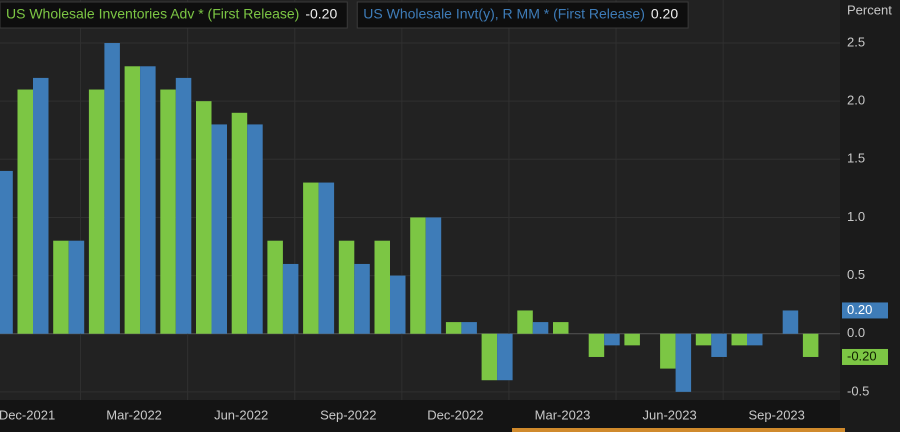  Describe the element at coordinates (856, 274) in the screenshot. I see `y-tick-label: 0.5` at that location.